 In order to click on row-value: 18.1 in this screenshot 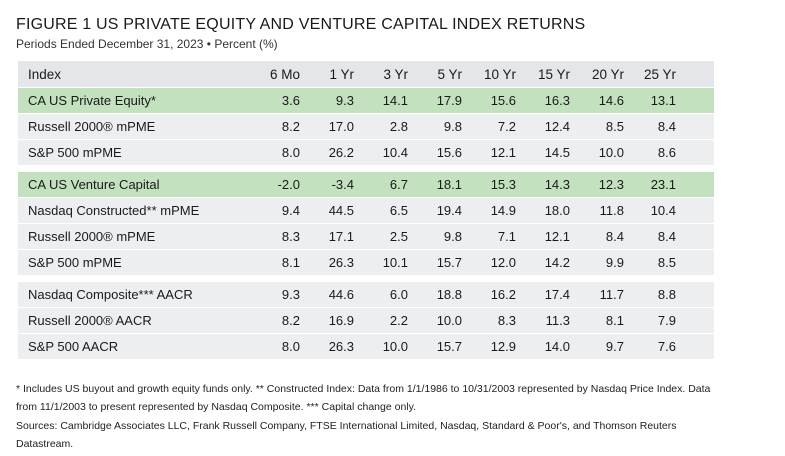, I will do `click(449, 184)`.